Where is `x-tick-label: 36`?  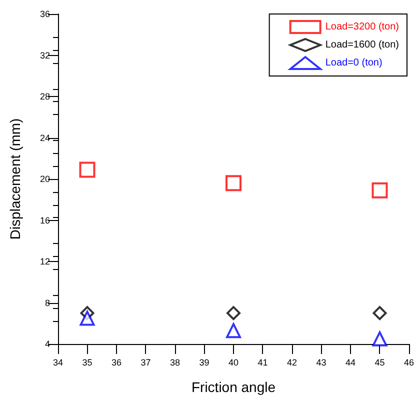
x-tick-label: 36 is located at coordinates (116, 363).